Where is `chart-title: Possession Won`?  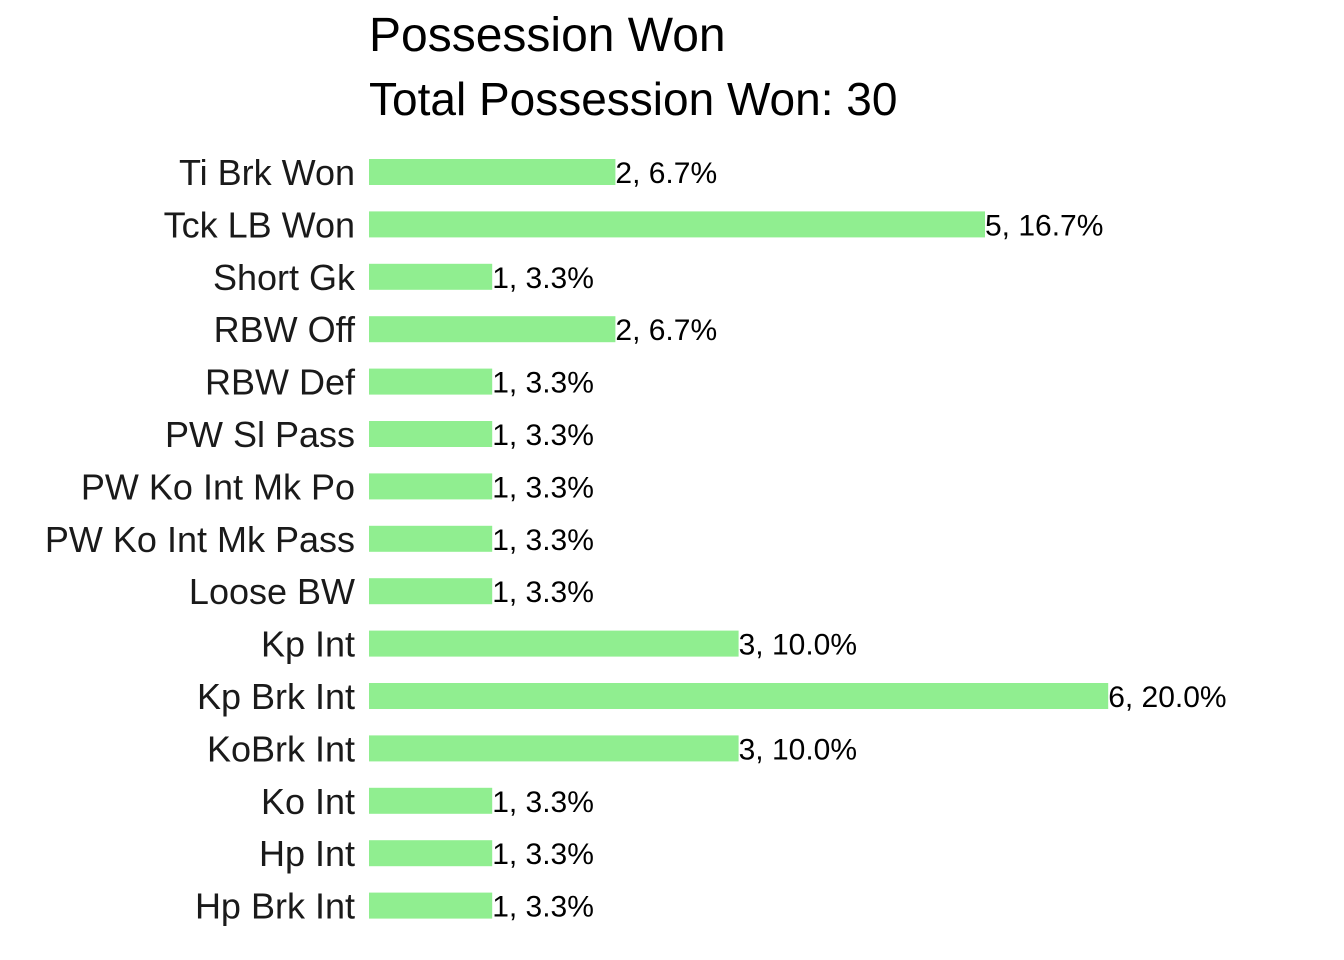
chart-title: Possession Won is located at coordinates (547, 35).